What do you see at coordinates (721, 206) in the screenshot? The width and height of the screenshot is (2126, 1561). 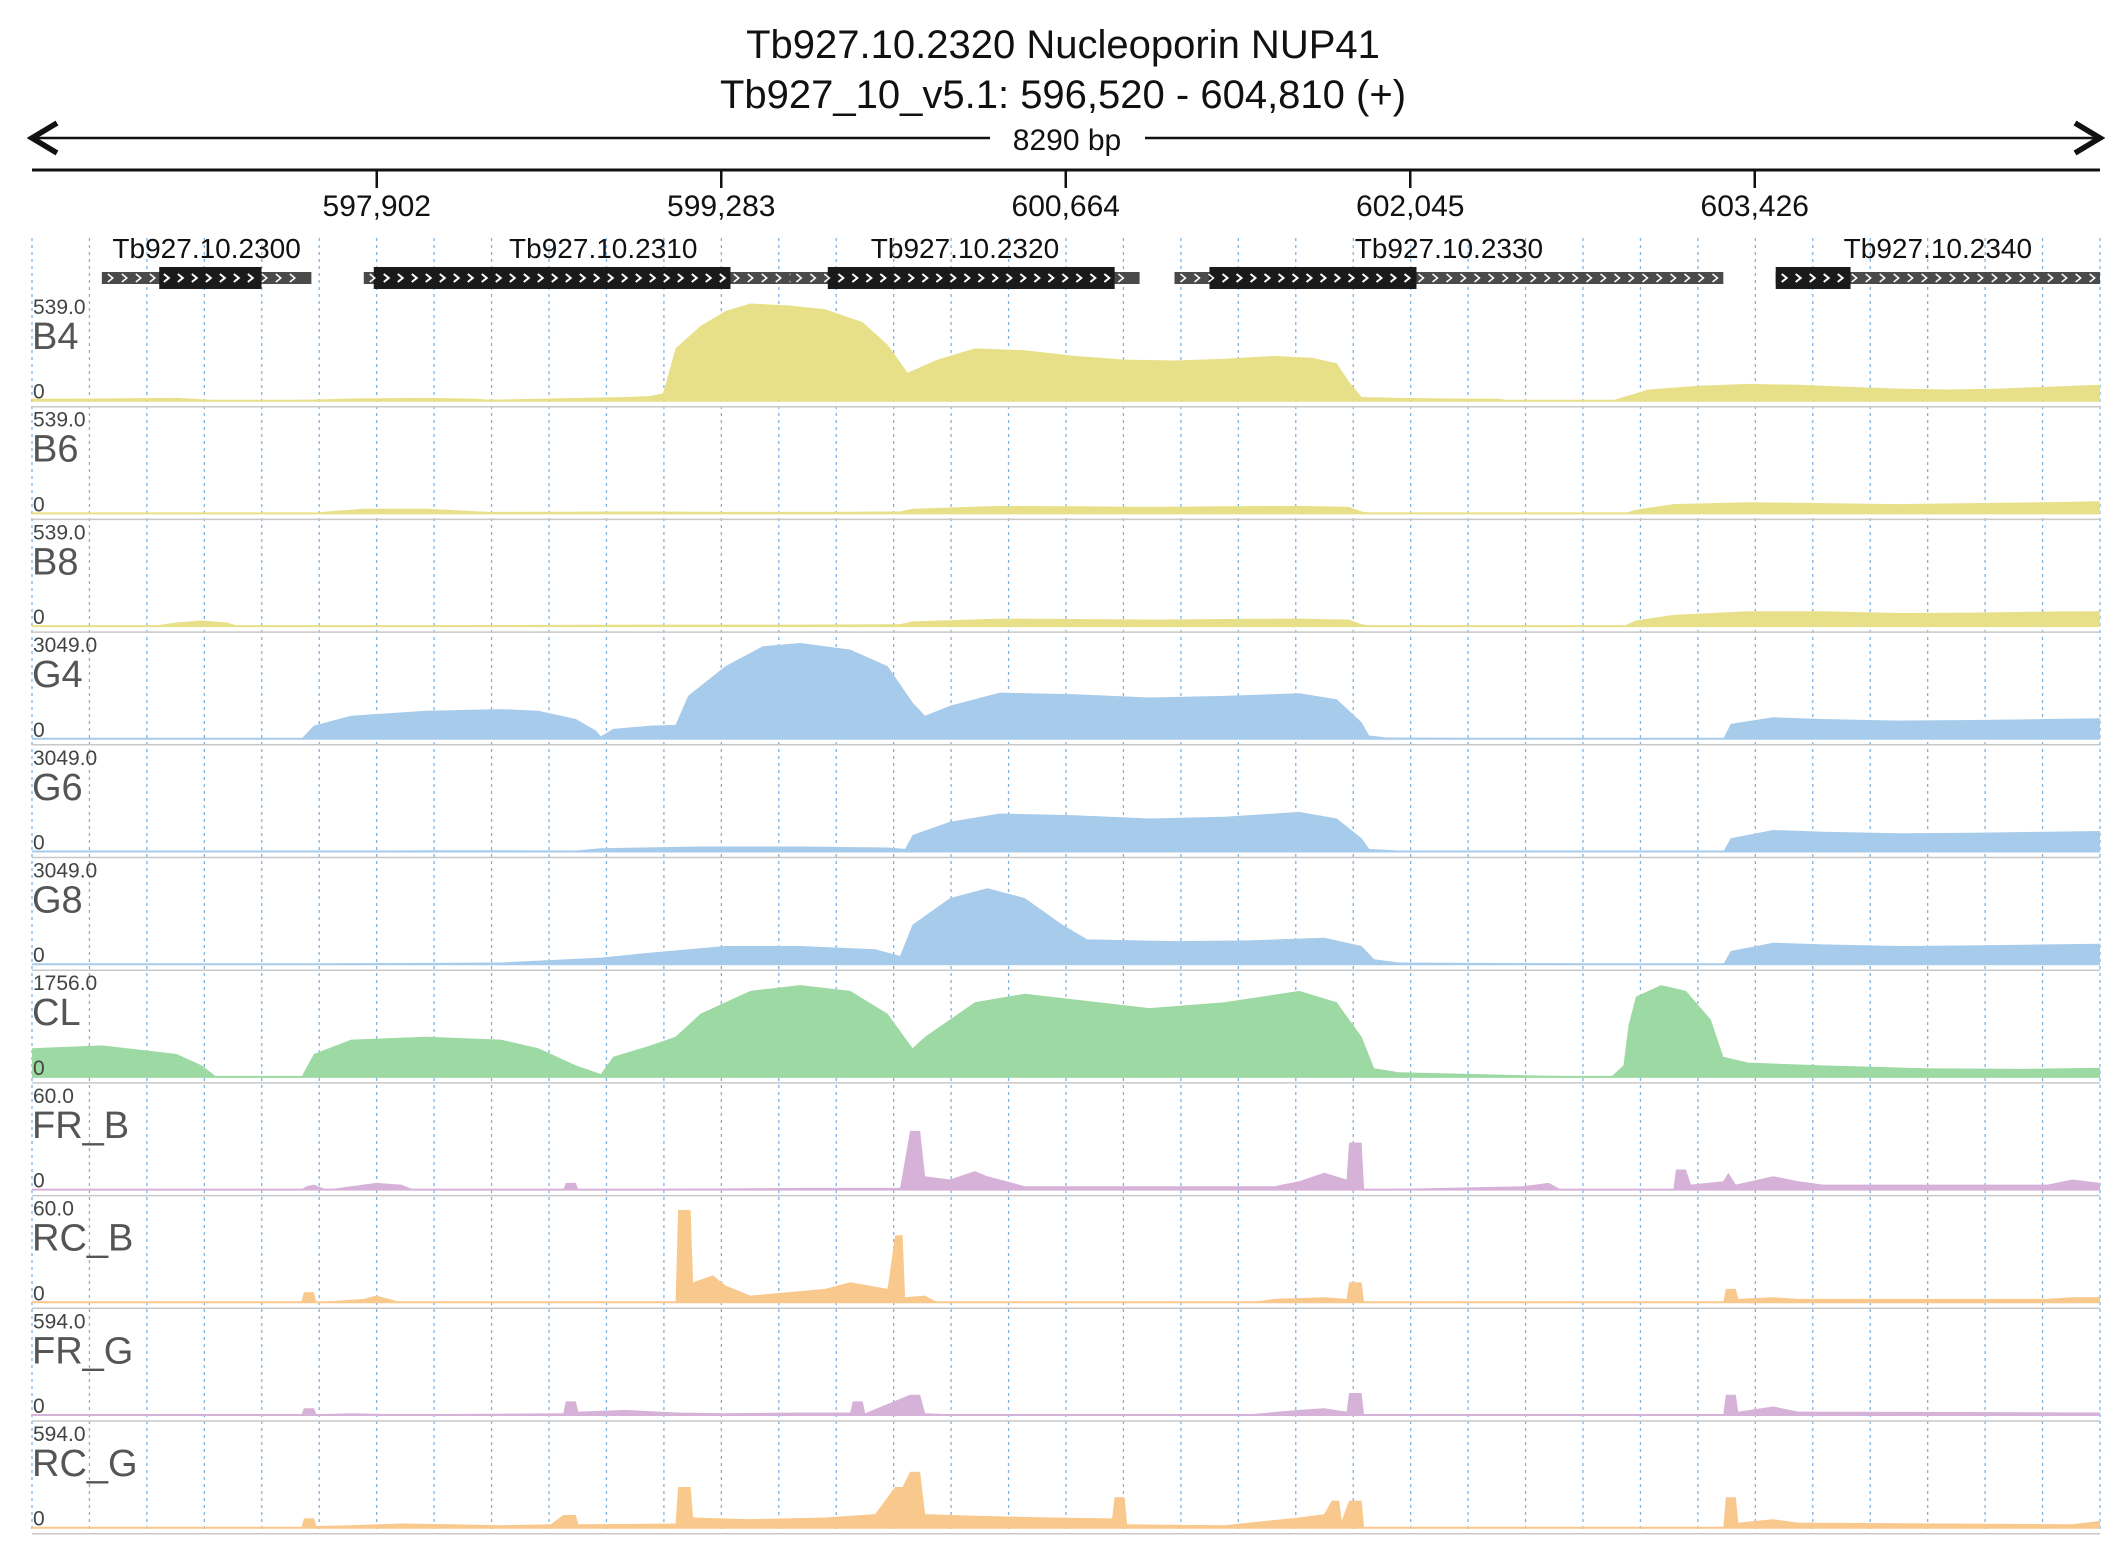 I see `ruler-tick-label: 599,283` at bounding box center [721, 206].